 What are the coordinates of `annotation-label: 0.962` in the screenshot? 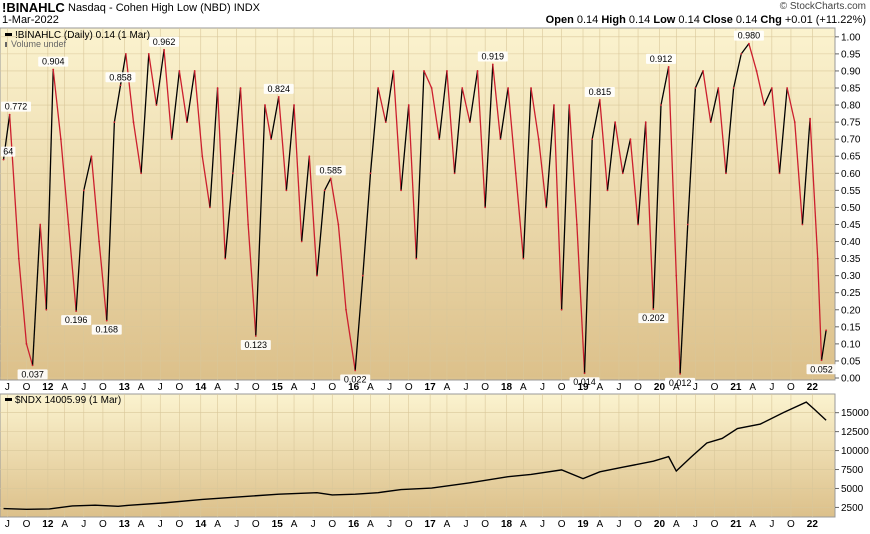 It's located at (164, 42).